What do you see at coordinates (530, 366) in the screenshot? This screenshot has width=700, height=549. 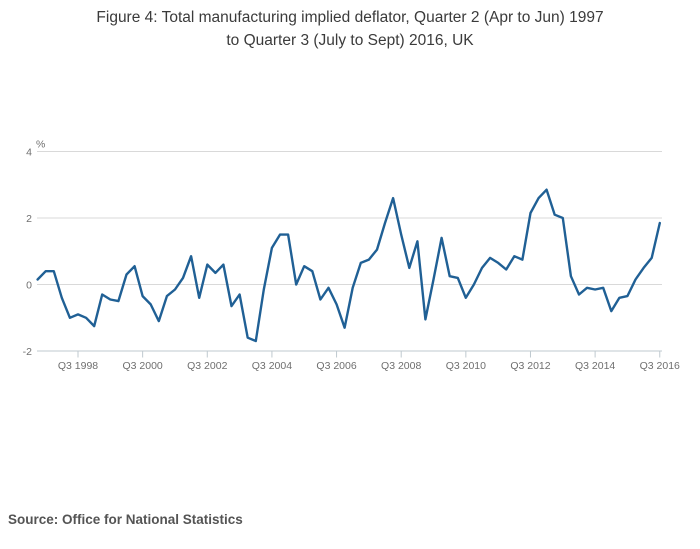 I see `x-tick-label: Q3 2012` at bounding box center [530, 366].